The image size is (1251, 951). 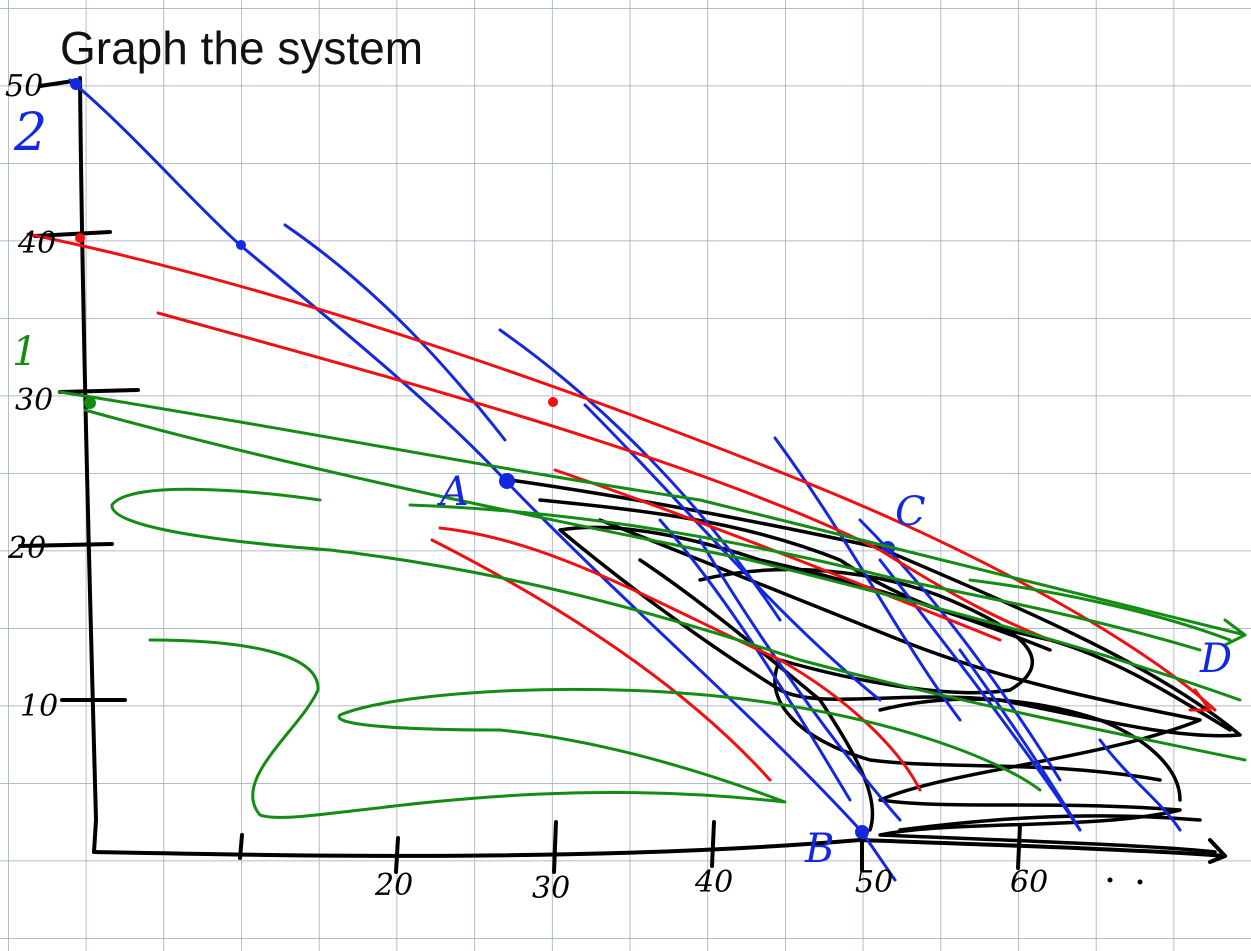 I want to click on x-label: 20, so click(x=393, y=885).